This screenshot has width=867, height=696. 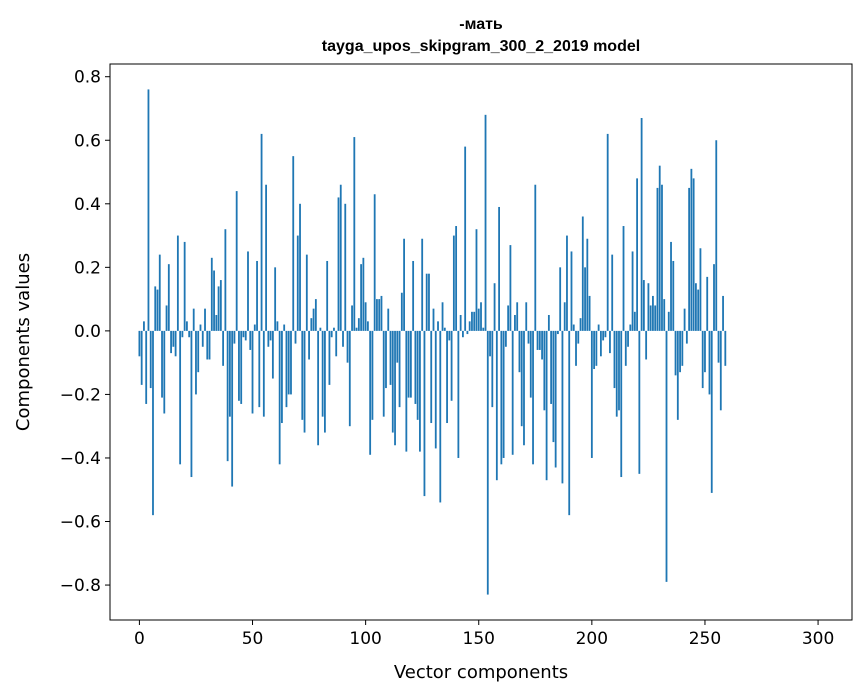 What do you see at coordinates (23, 342) in the screenshot?
I see `y-axis-label: Components values` at bounding box center [23, 342].